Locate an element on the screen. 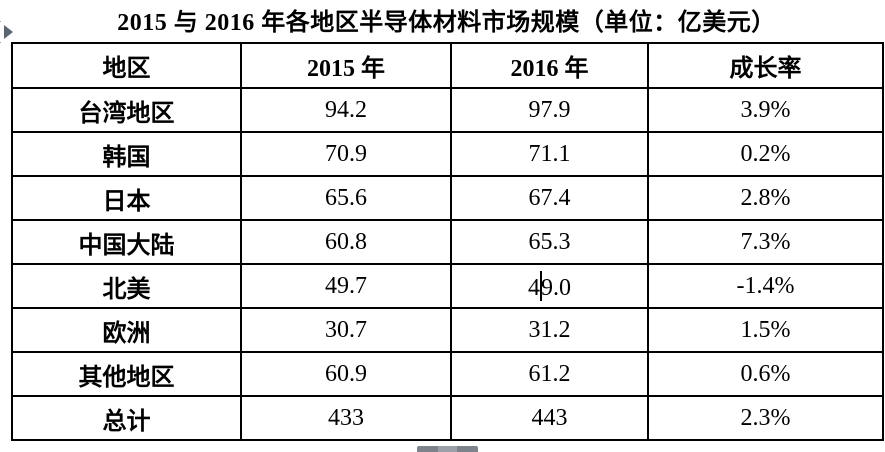 The image size is (885, 452). value-2016-before-caret: 65.3 is located at coordinates (549, 241).